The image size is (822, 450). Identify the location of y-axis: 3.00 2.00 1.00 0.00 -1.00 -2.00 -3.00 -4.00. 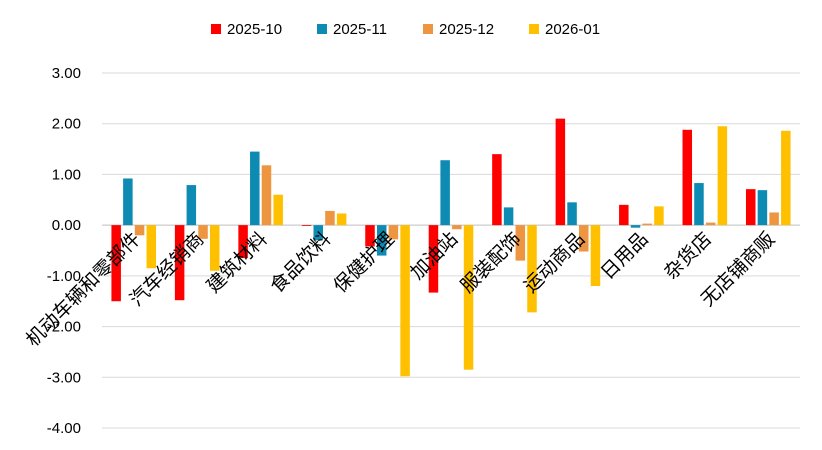
(64, 251).